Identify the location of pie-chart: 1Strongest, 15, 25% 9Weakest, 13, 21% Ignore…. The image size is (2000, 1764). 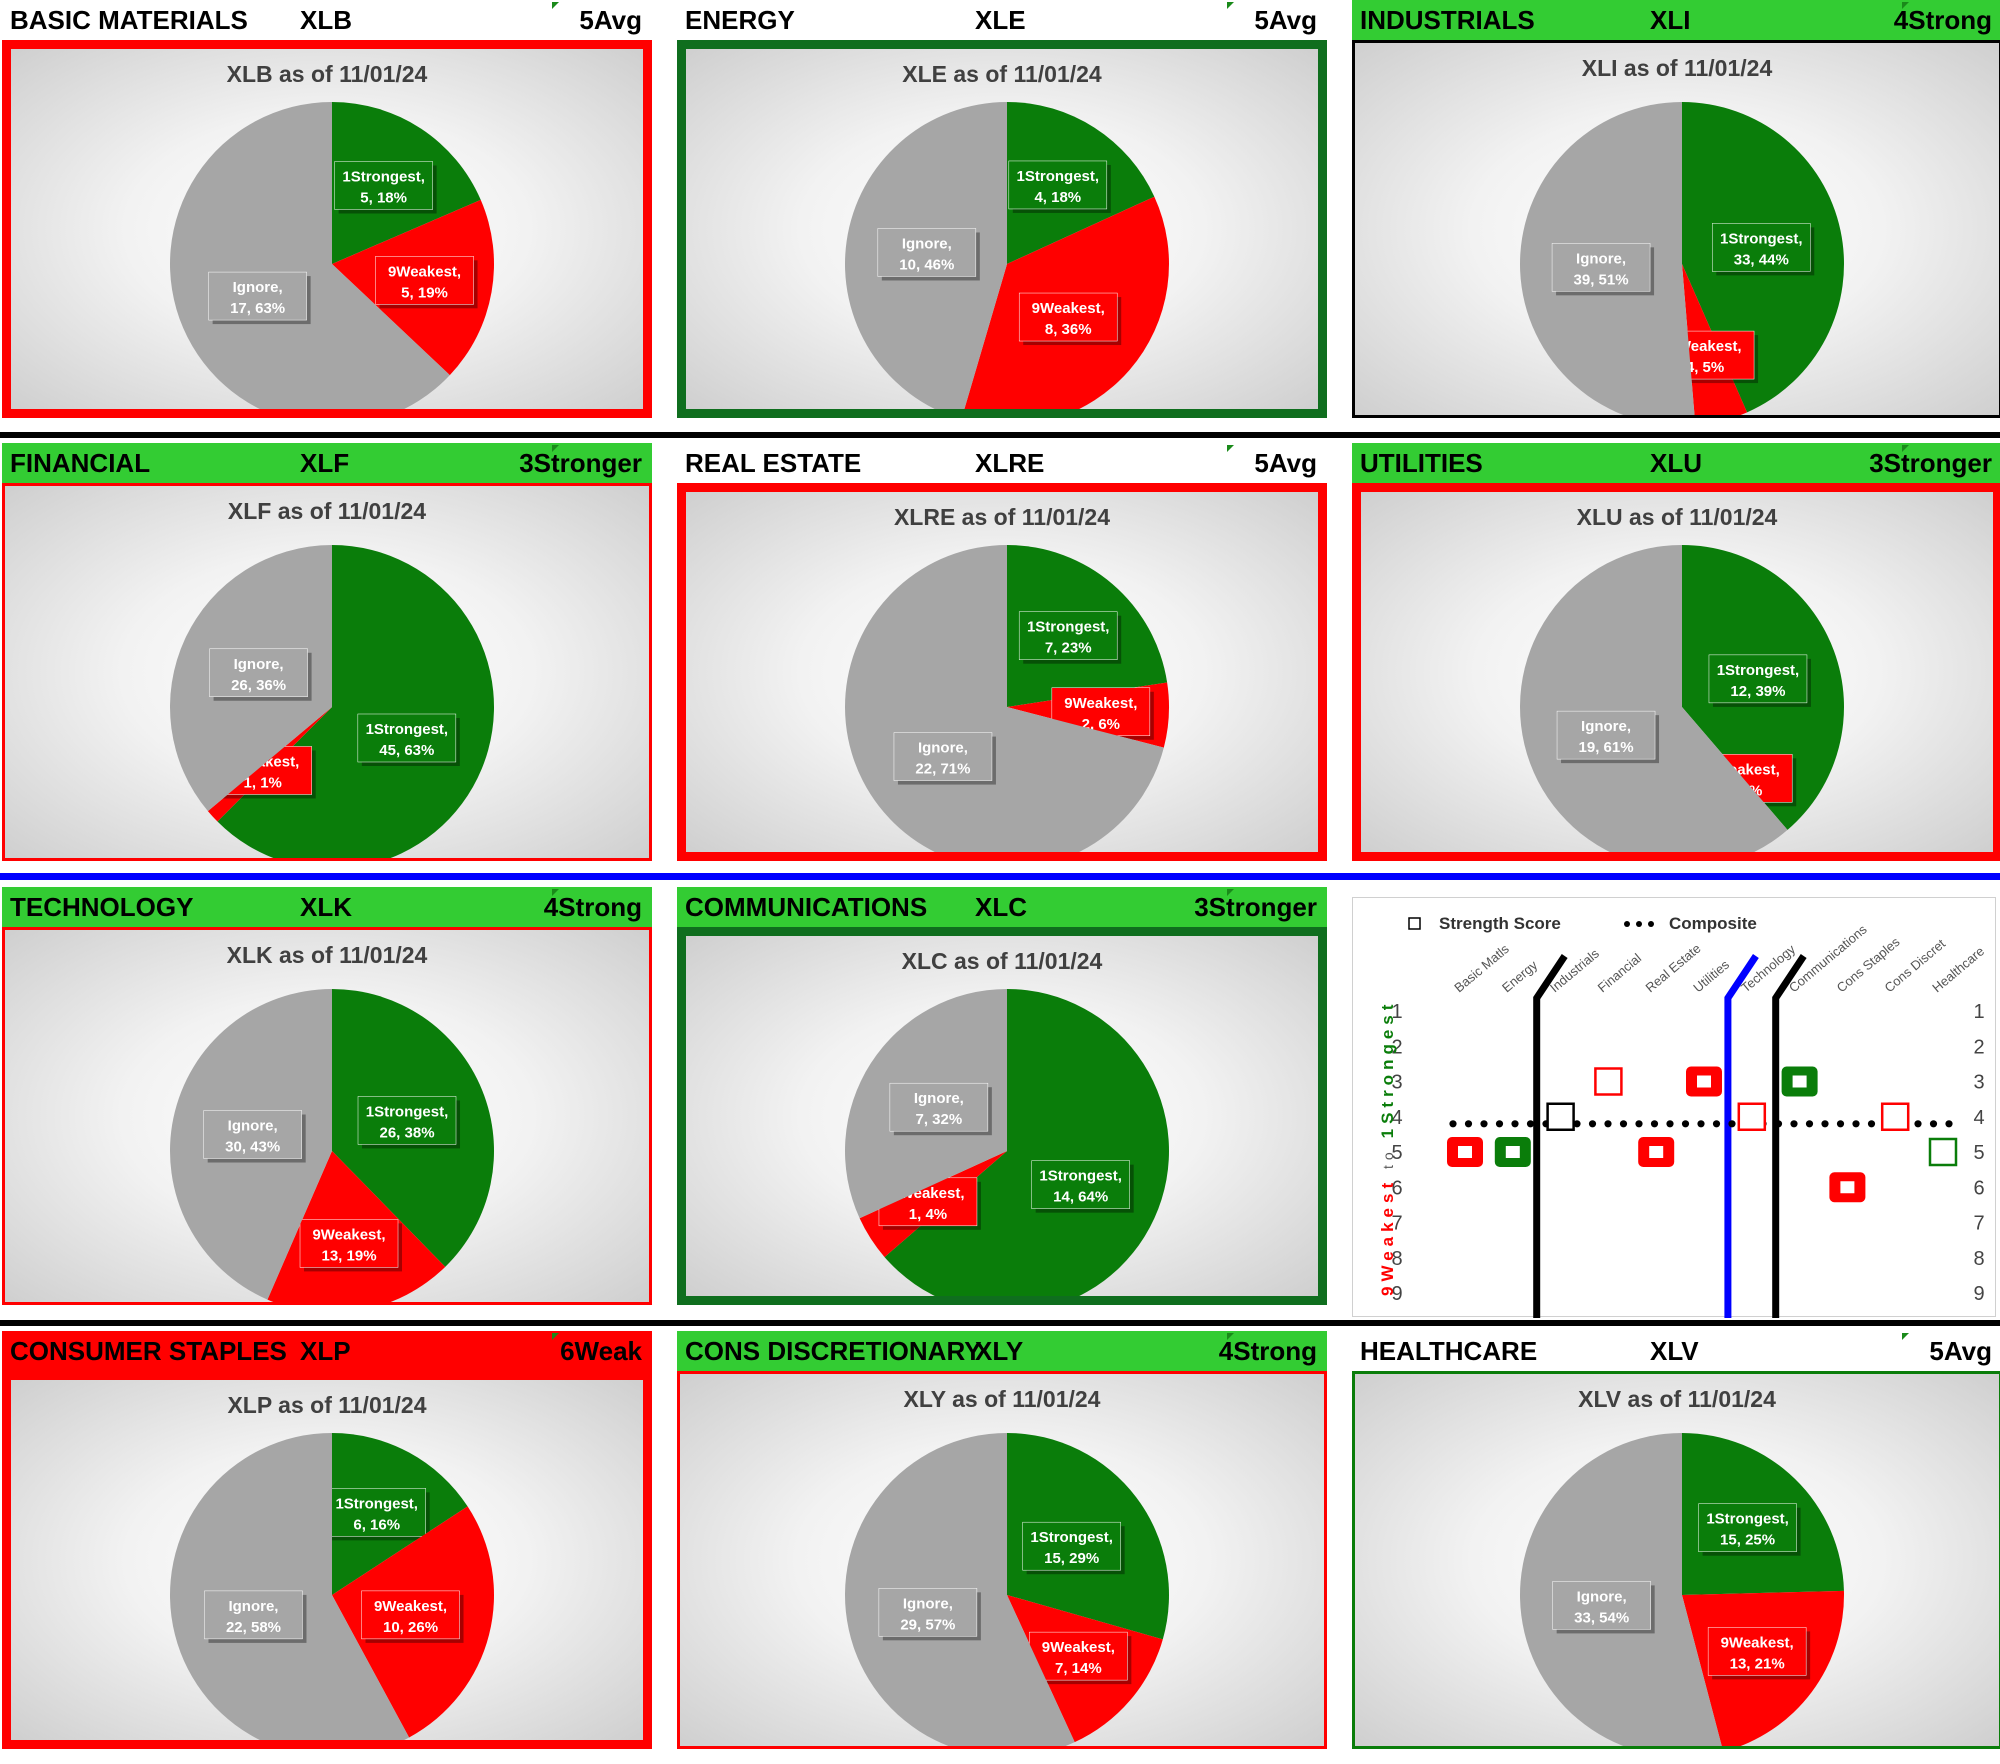
(1681, 1589).